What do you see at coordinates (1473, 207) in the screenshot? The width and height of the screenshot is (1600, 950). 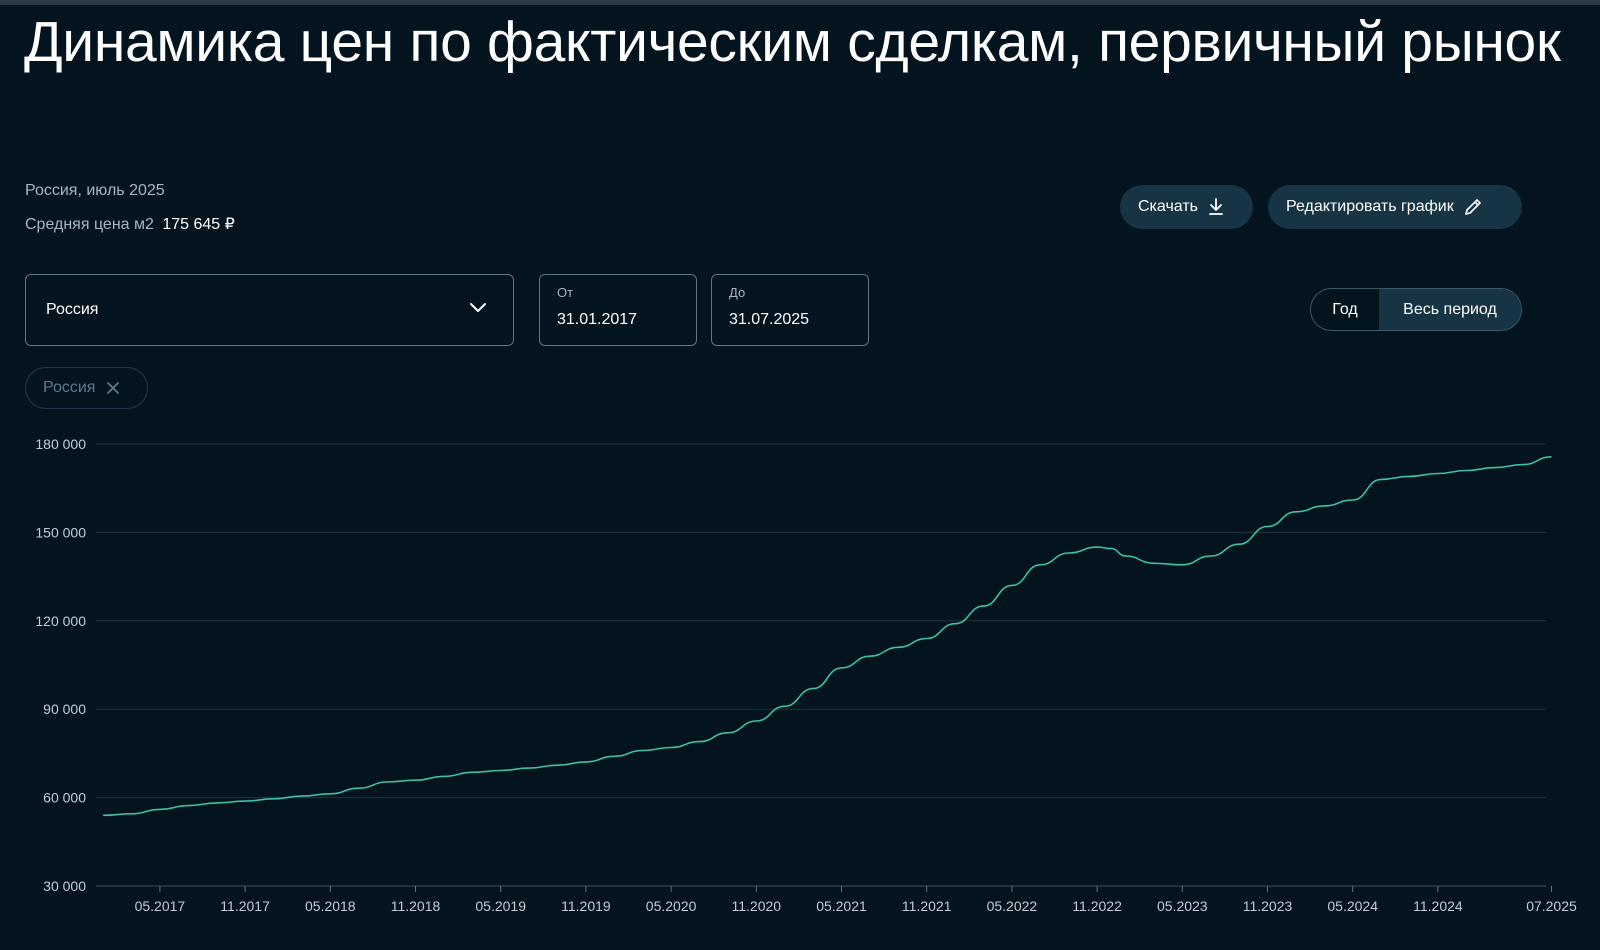 I see `pencil-icon` at bounding box center [1473, 207].